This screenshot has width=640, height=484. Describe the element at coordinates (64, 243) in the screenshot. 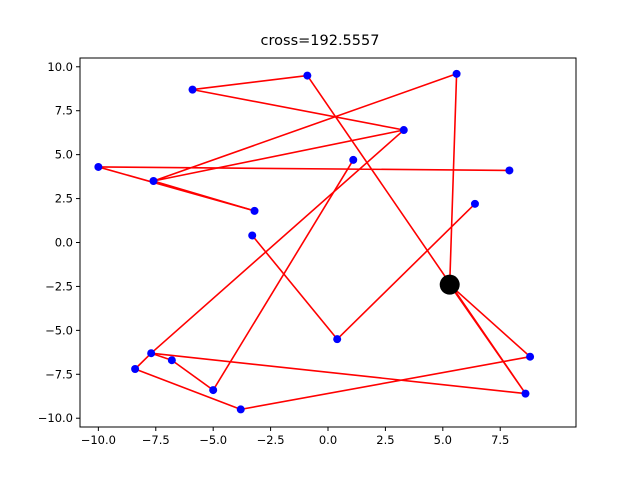

I see `y-tick-label: 0.0` at that location.